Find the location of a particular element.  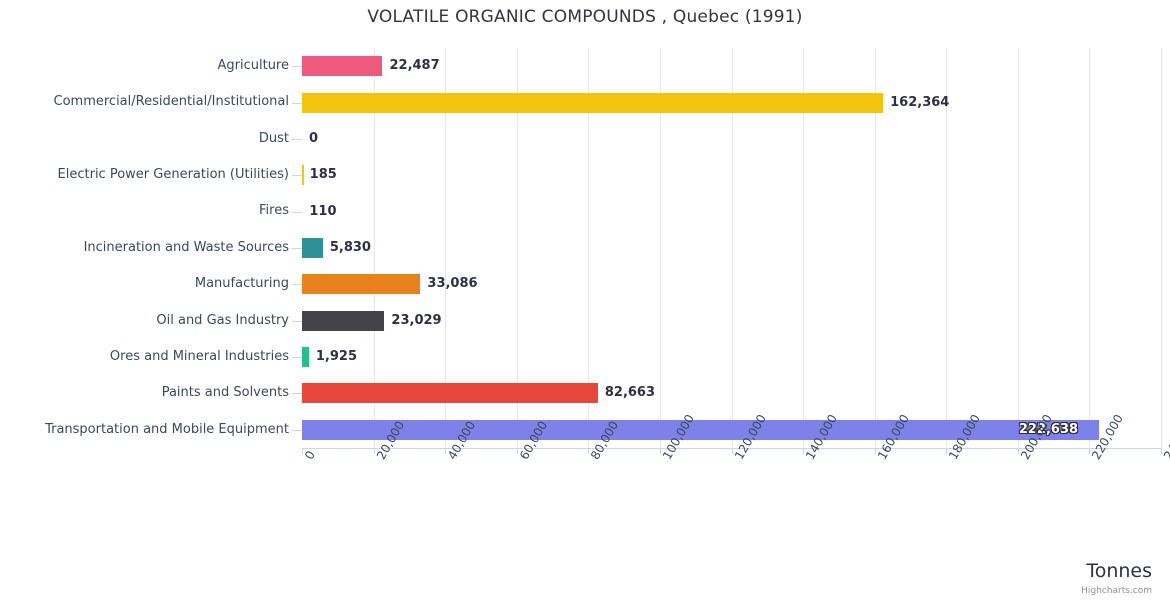

x-axis-tick: 20,000 is located at coordinates (390, 472).